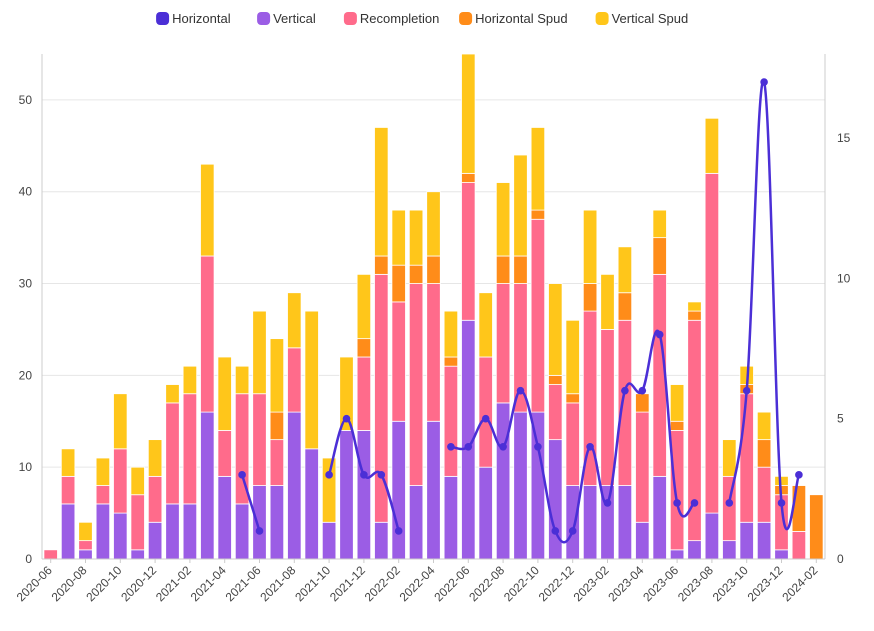  What do you see at coordinates (138, 583) in the screenshot?
I see `x-tick-label: 2020-12` at bounding box center [138, 583].